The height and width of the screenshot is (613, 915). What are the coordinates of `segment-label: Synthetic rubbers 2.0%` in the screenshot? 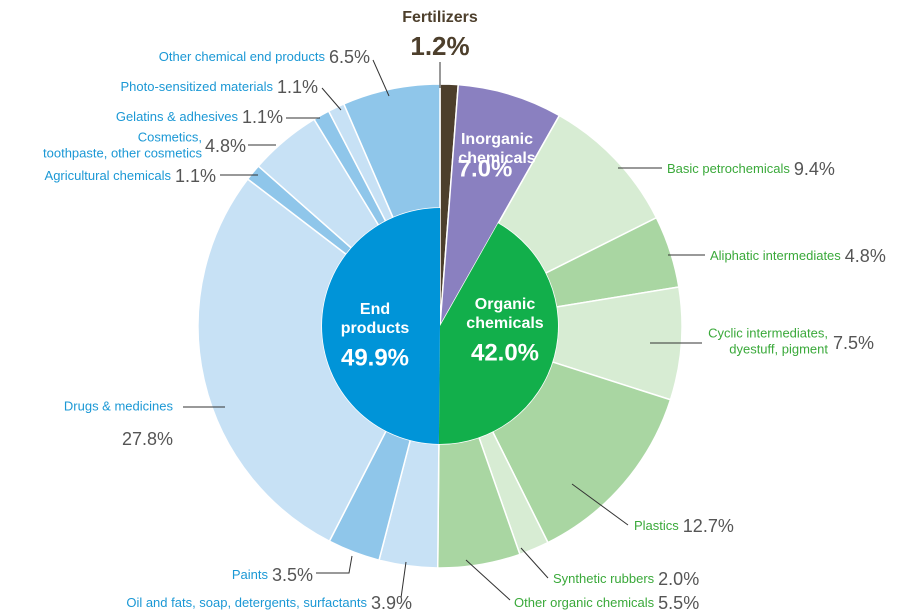 It's located at (626, 579).